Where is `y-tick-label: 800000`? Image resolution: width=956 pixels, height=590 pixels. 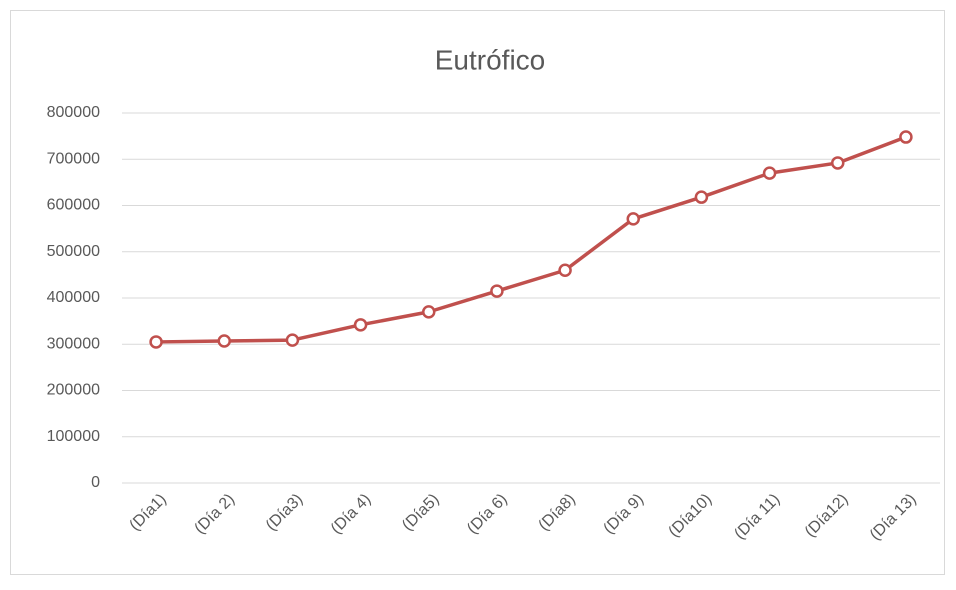
y-tick-label: 800000 is located at coordinates (73, 112).